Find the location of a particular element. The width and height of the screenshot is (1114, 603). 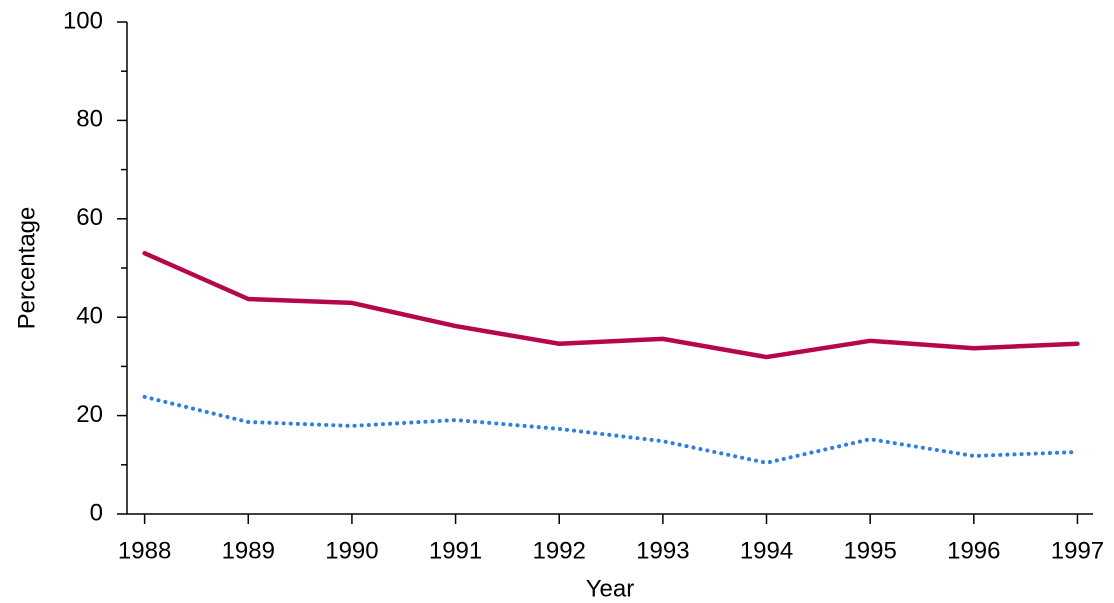

x-tick-label: 1994 is located at coordinates (766, 550).